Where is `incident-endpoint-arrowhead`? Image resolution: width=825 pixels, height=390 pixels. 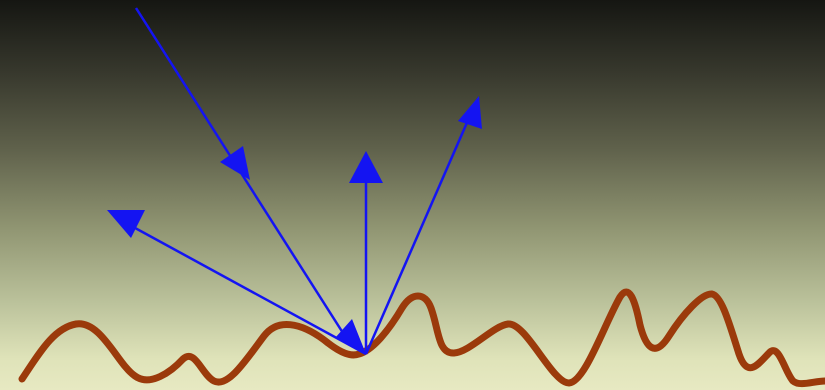 incident-endpoint-arrowhead is located at coordinates (350, 336).